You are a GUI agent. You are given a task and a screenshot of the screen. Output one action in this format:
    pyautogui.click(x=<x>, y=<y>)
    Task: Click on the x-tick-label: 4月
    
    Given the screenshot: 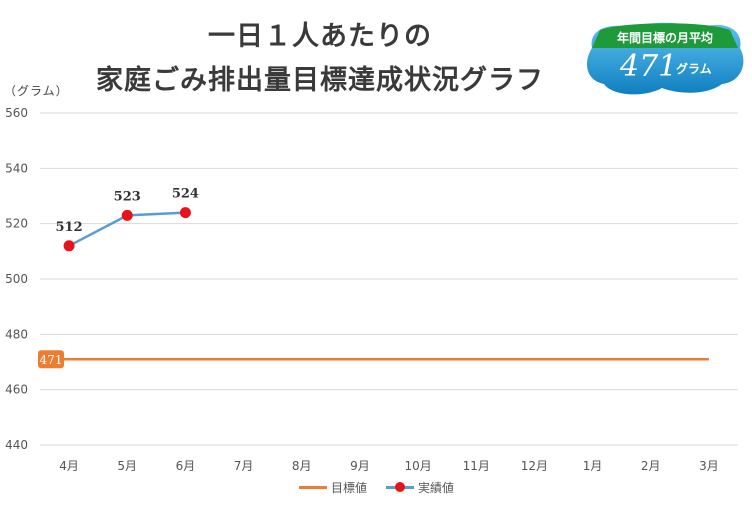 What is the action you would take?
    pyautogui.click(x=69, y=466)
    